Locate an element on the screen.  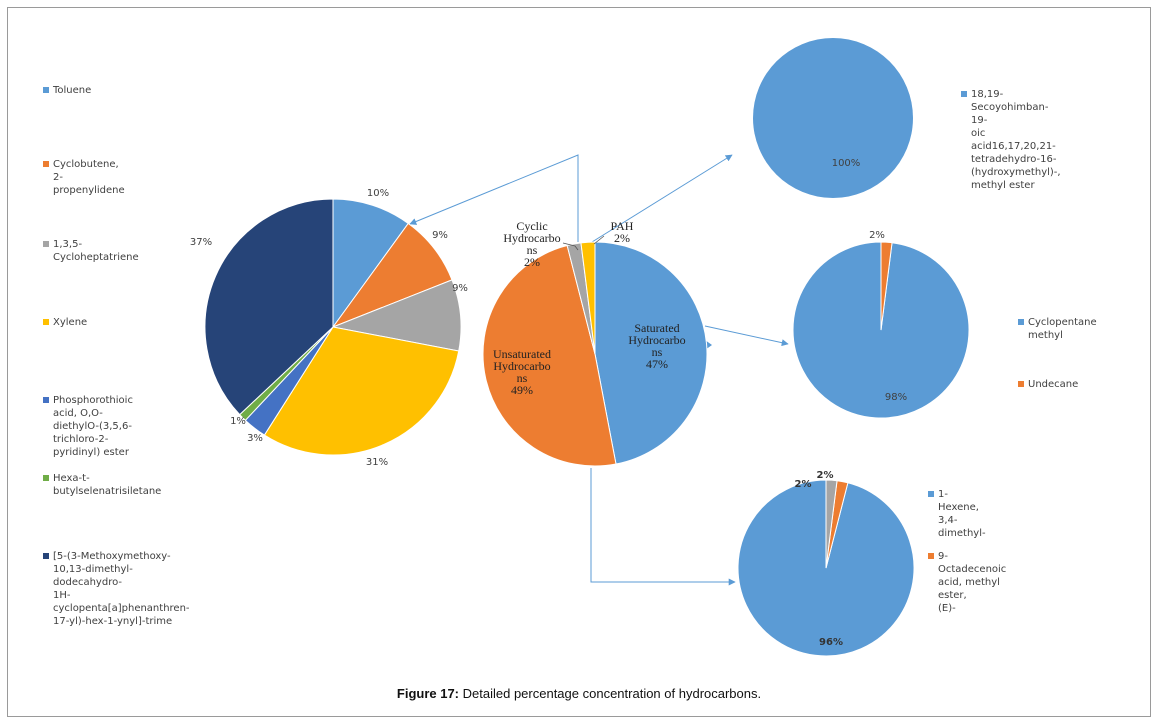
saturated-data-label-0: 98% is located at coordinates (896, 397).